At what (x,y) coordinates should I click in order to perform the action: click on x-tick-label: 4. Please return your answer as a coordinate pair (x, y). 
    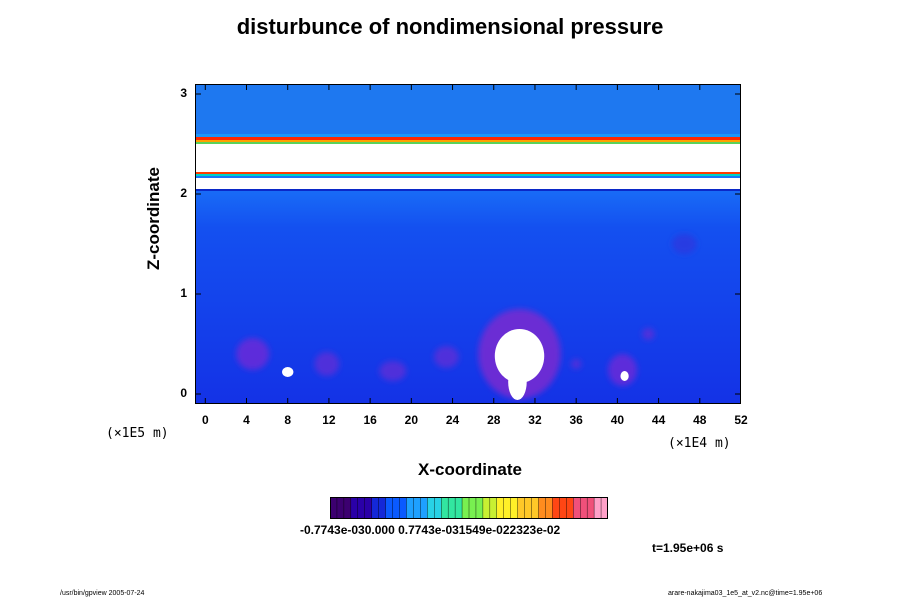
    Looking at the image, I should click on (246, 420).